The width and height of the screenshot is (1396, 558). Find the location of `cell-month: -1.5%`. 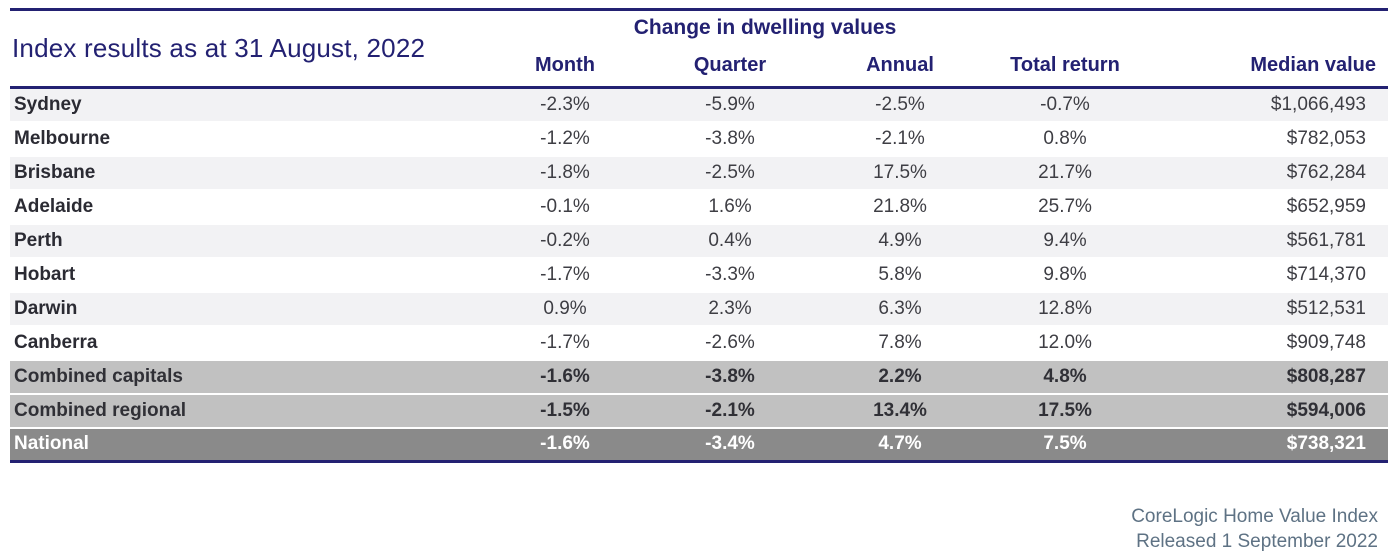

cell-month: -1.5% is located at coordinates (565, 411).